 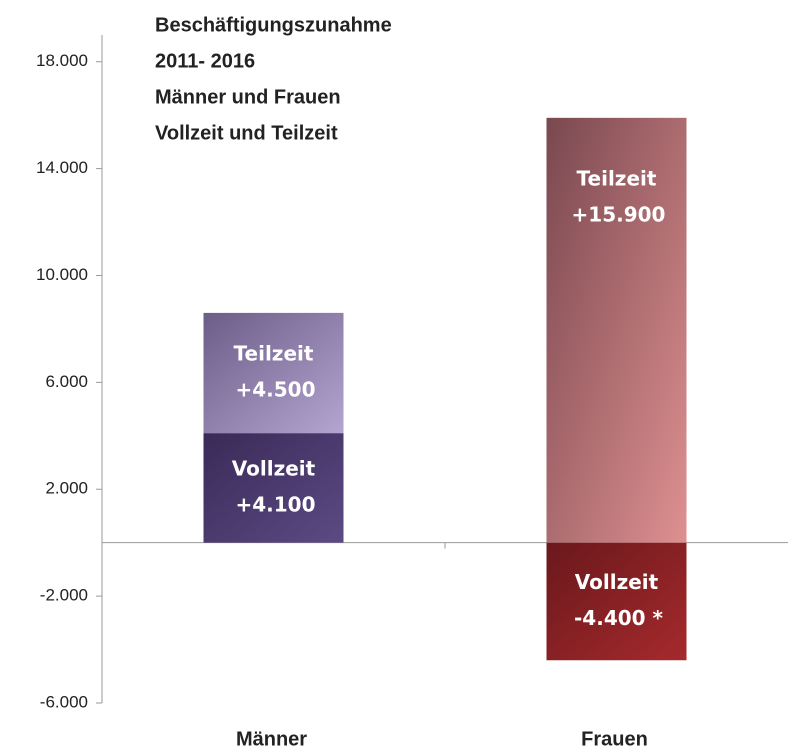 What do you see at coordinates (66, 488) in the screenshot?
I see `y-tick-label: 2.000` at bounding box center [66, 488].